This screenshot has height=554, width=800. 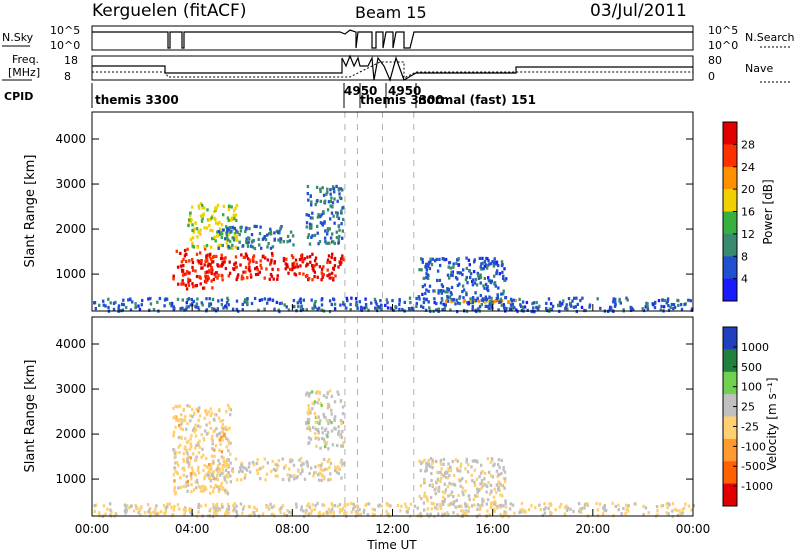 I want to click on date-title: 03/Jul/2011, so click(x=638, y=11).